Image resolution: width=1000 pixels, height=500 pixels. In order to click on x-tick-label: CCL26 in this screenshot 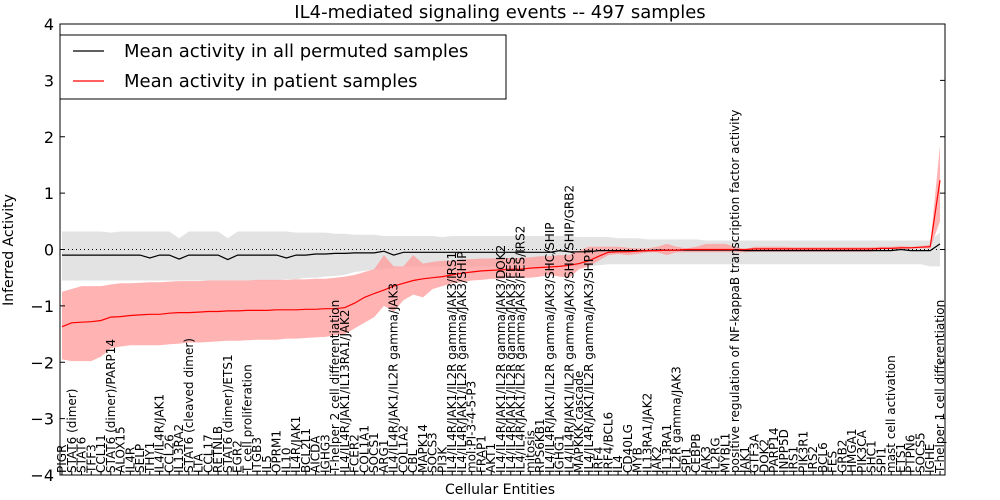, I will do `click(169, 453)`.